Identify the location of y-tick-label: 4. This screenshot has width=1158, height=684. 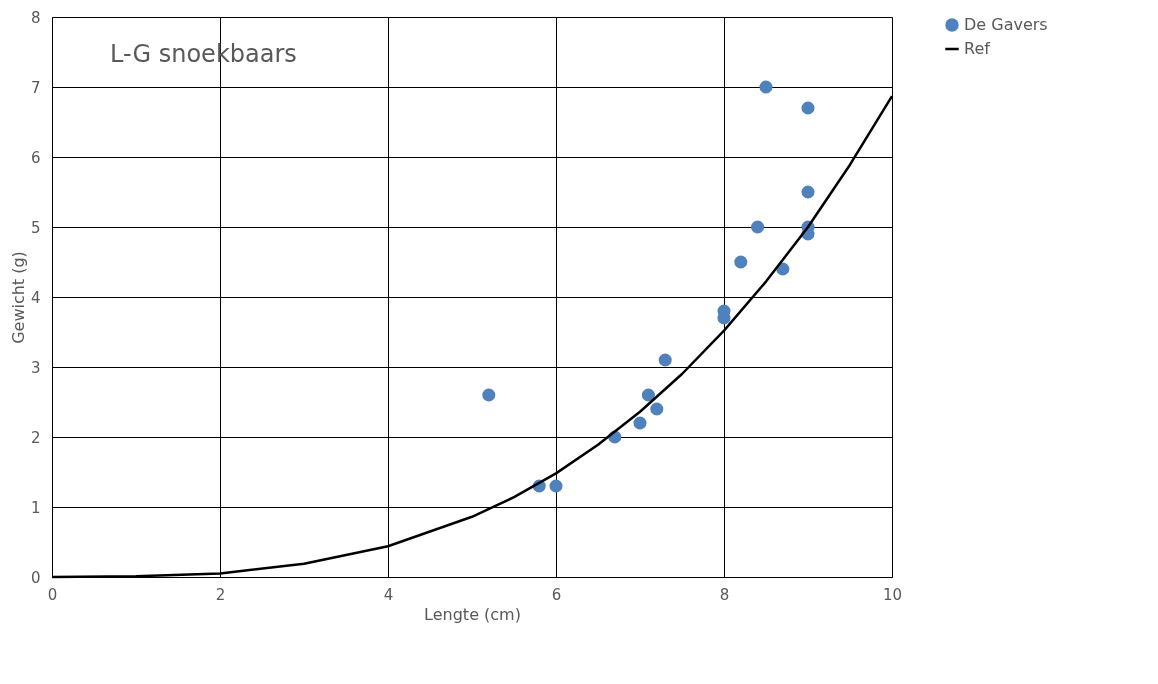
(35, 297).